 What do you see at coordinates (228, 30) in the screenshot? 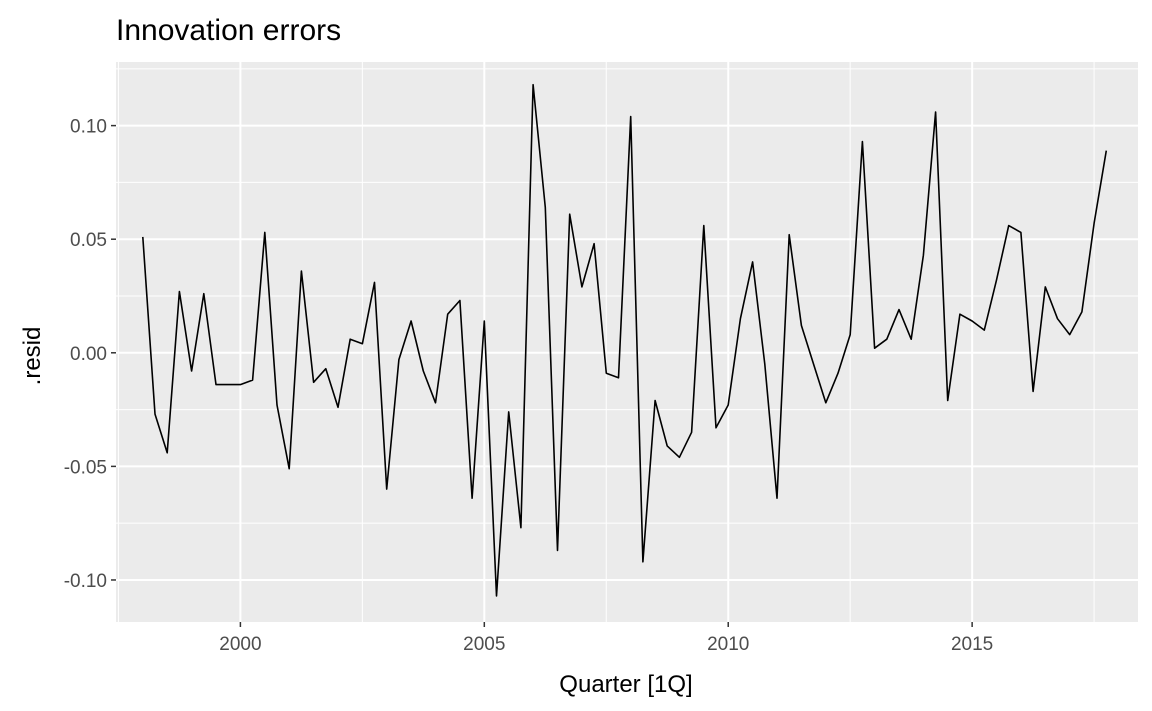
I see `chart-title: Innovation errors` at bounding box center [228, 30].